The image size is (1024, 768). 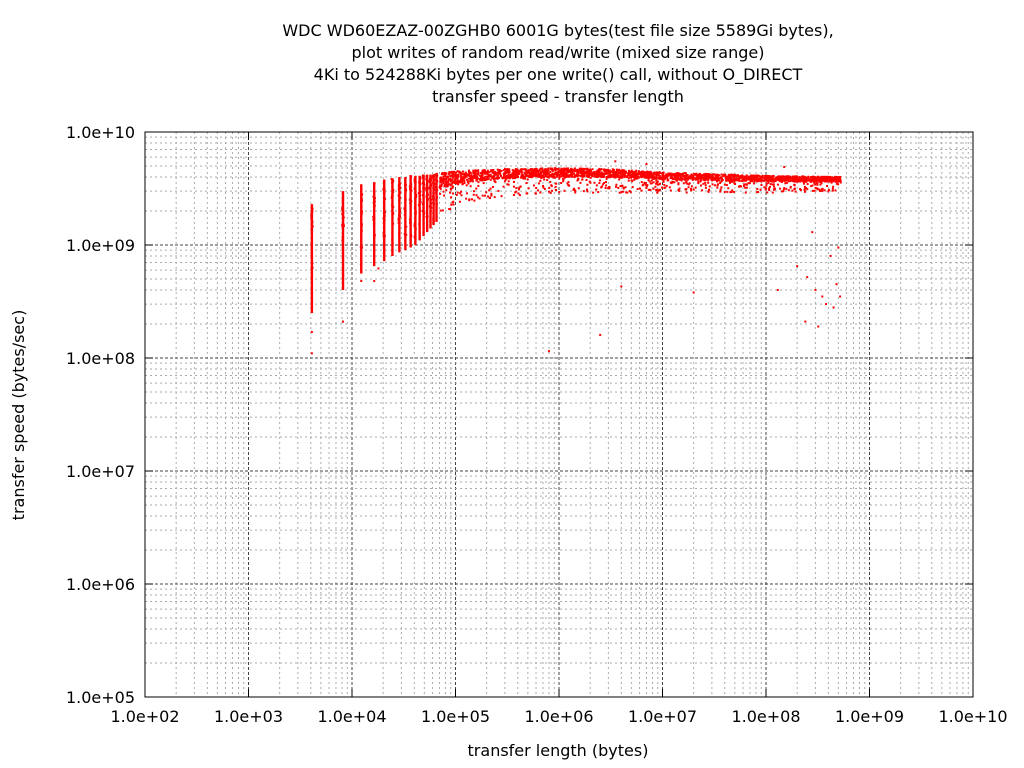 What do you see at coordinates (100, 132) in the screenshot?
I see `y-tick-label: 1.0e+10` at bounding box center [100, 132].